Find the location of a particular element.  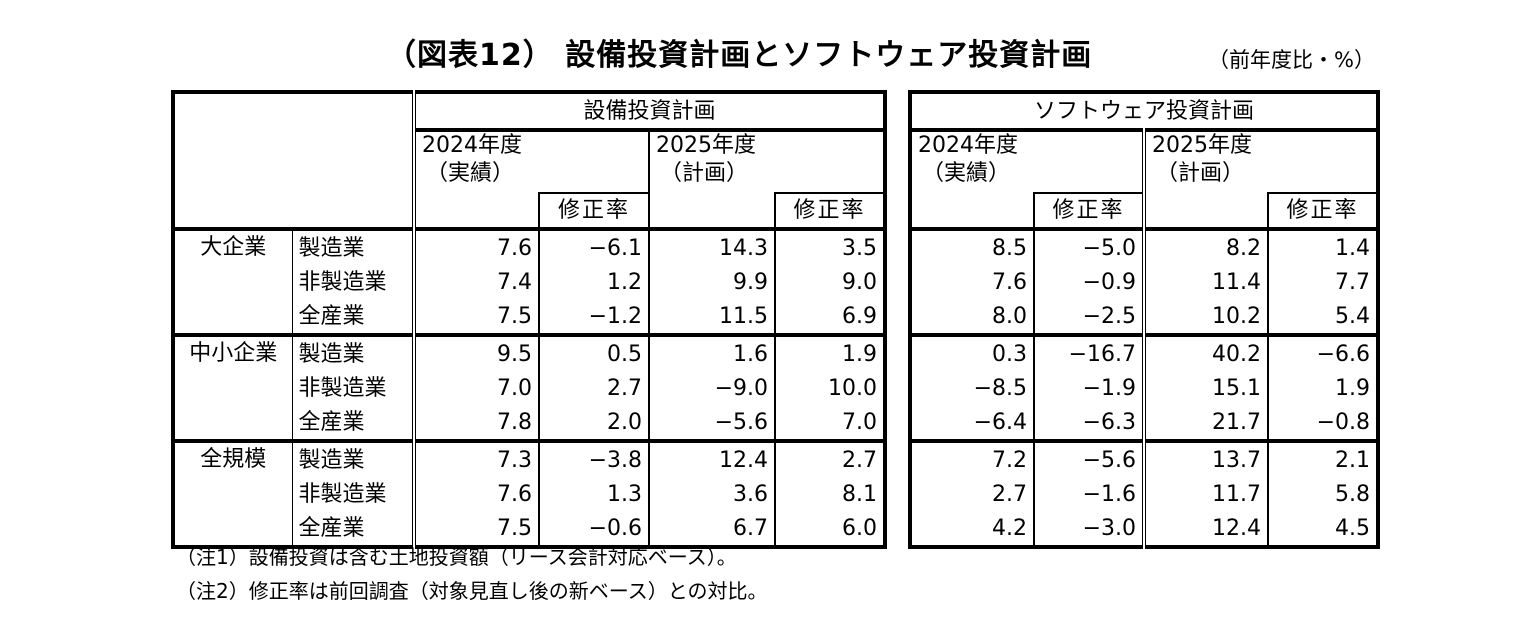

cell: −0.9 is located at coordinates (1088, 282).